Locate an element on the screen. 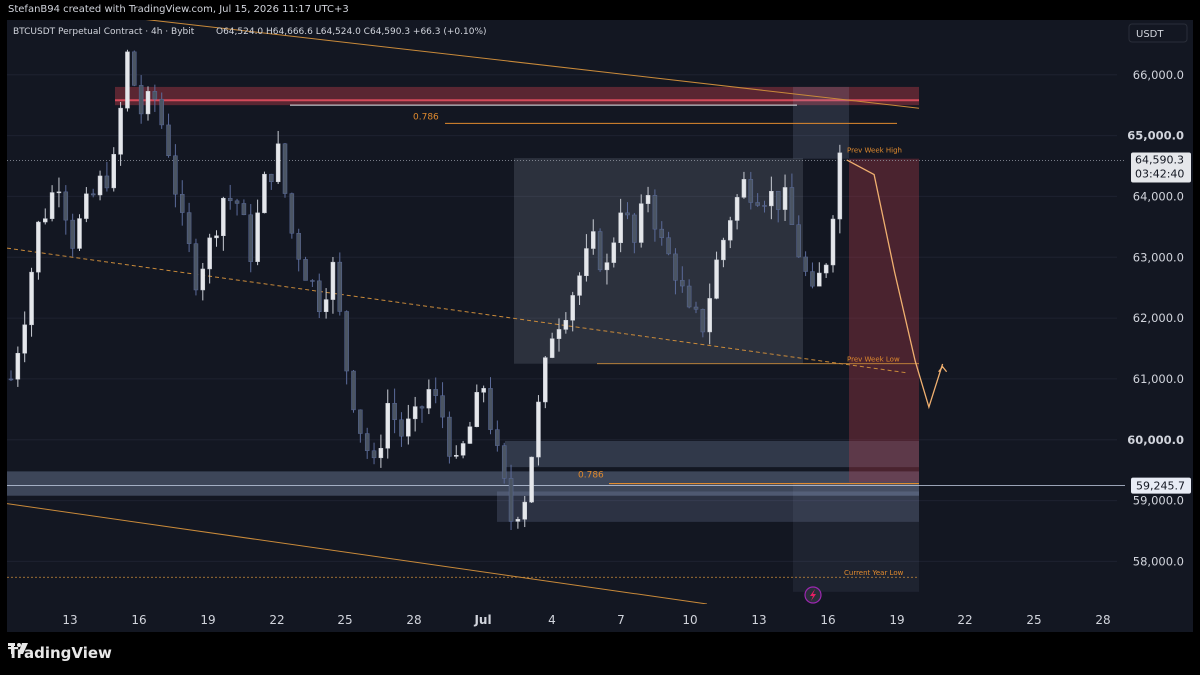  currency-badge is located at coordinates (1158, 33).